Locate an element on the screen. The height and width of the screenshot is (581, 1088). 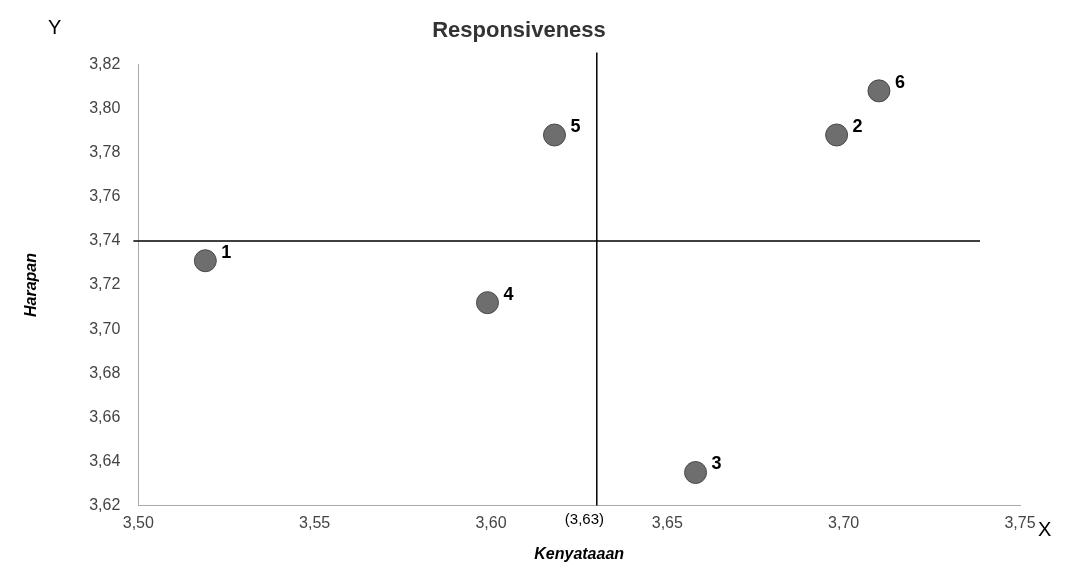
x-tick-label: 3,50 is located at coordinates (138, 522).